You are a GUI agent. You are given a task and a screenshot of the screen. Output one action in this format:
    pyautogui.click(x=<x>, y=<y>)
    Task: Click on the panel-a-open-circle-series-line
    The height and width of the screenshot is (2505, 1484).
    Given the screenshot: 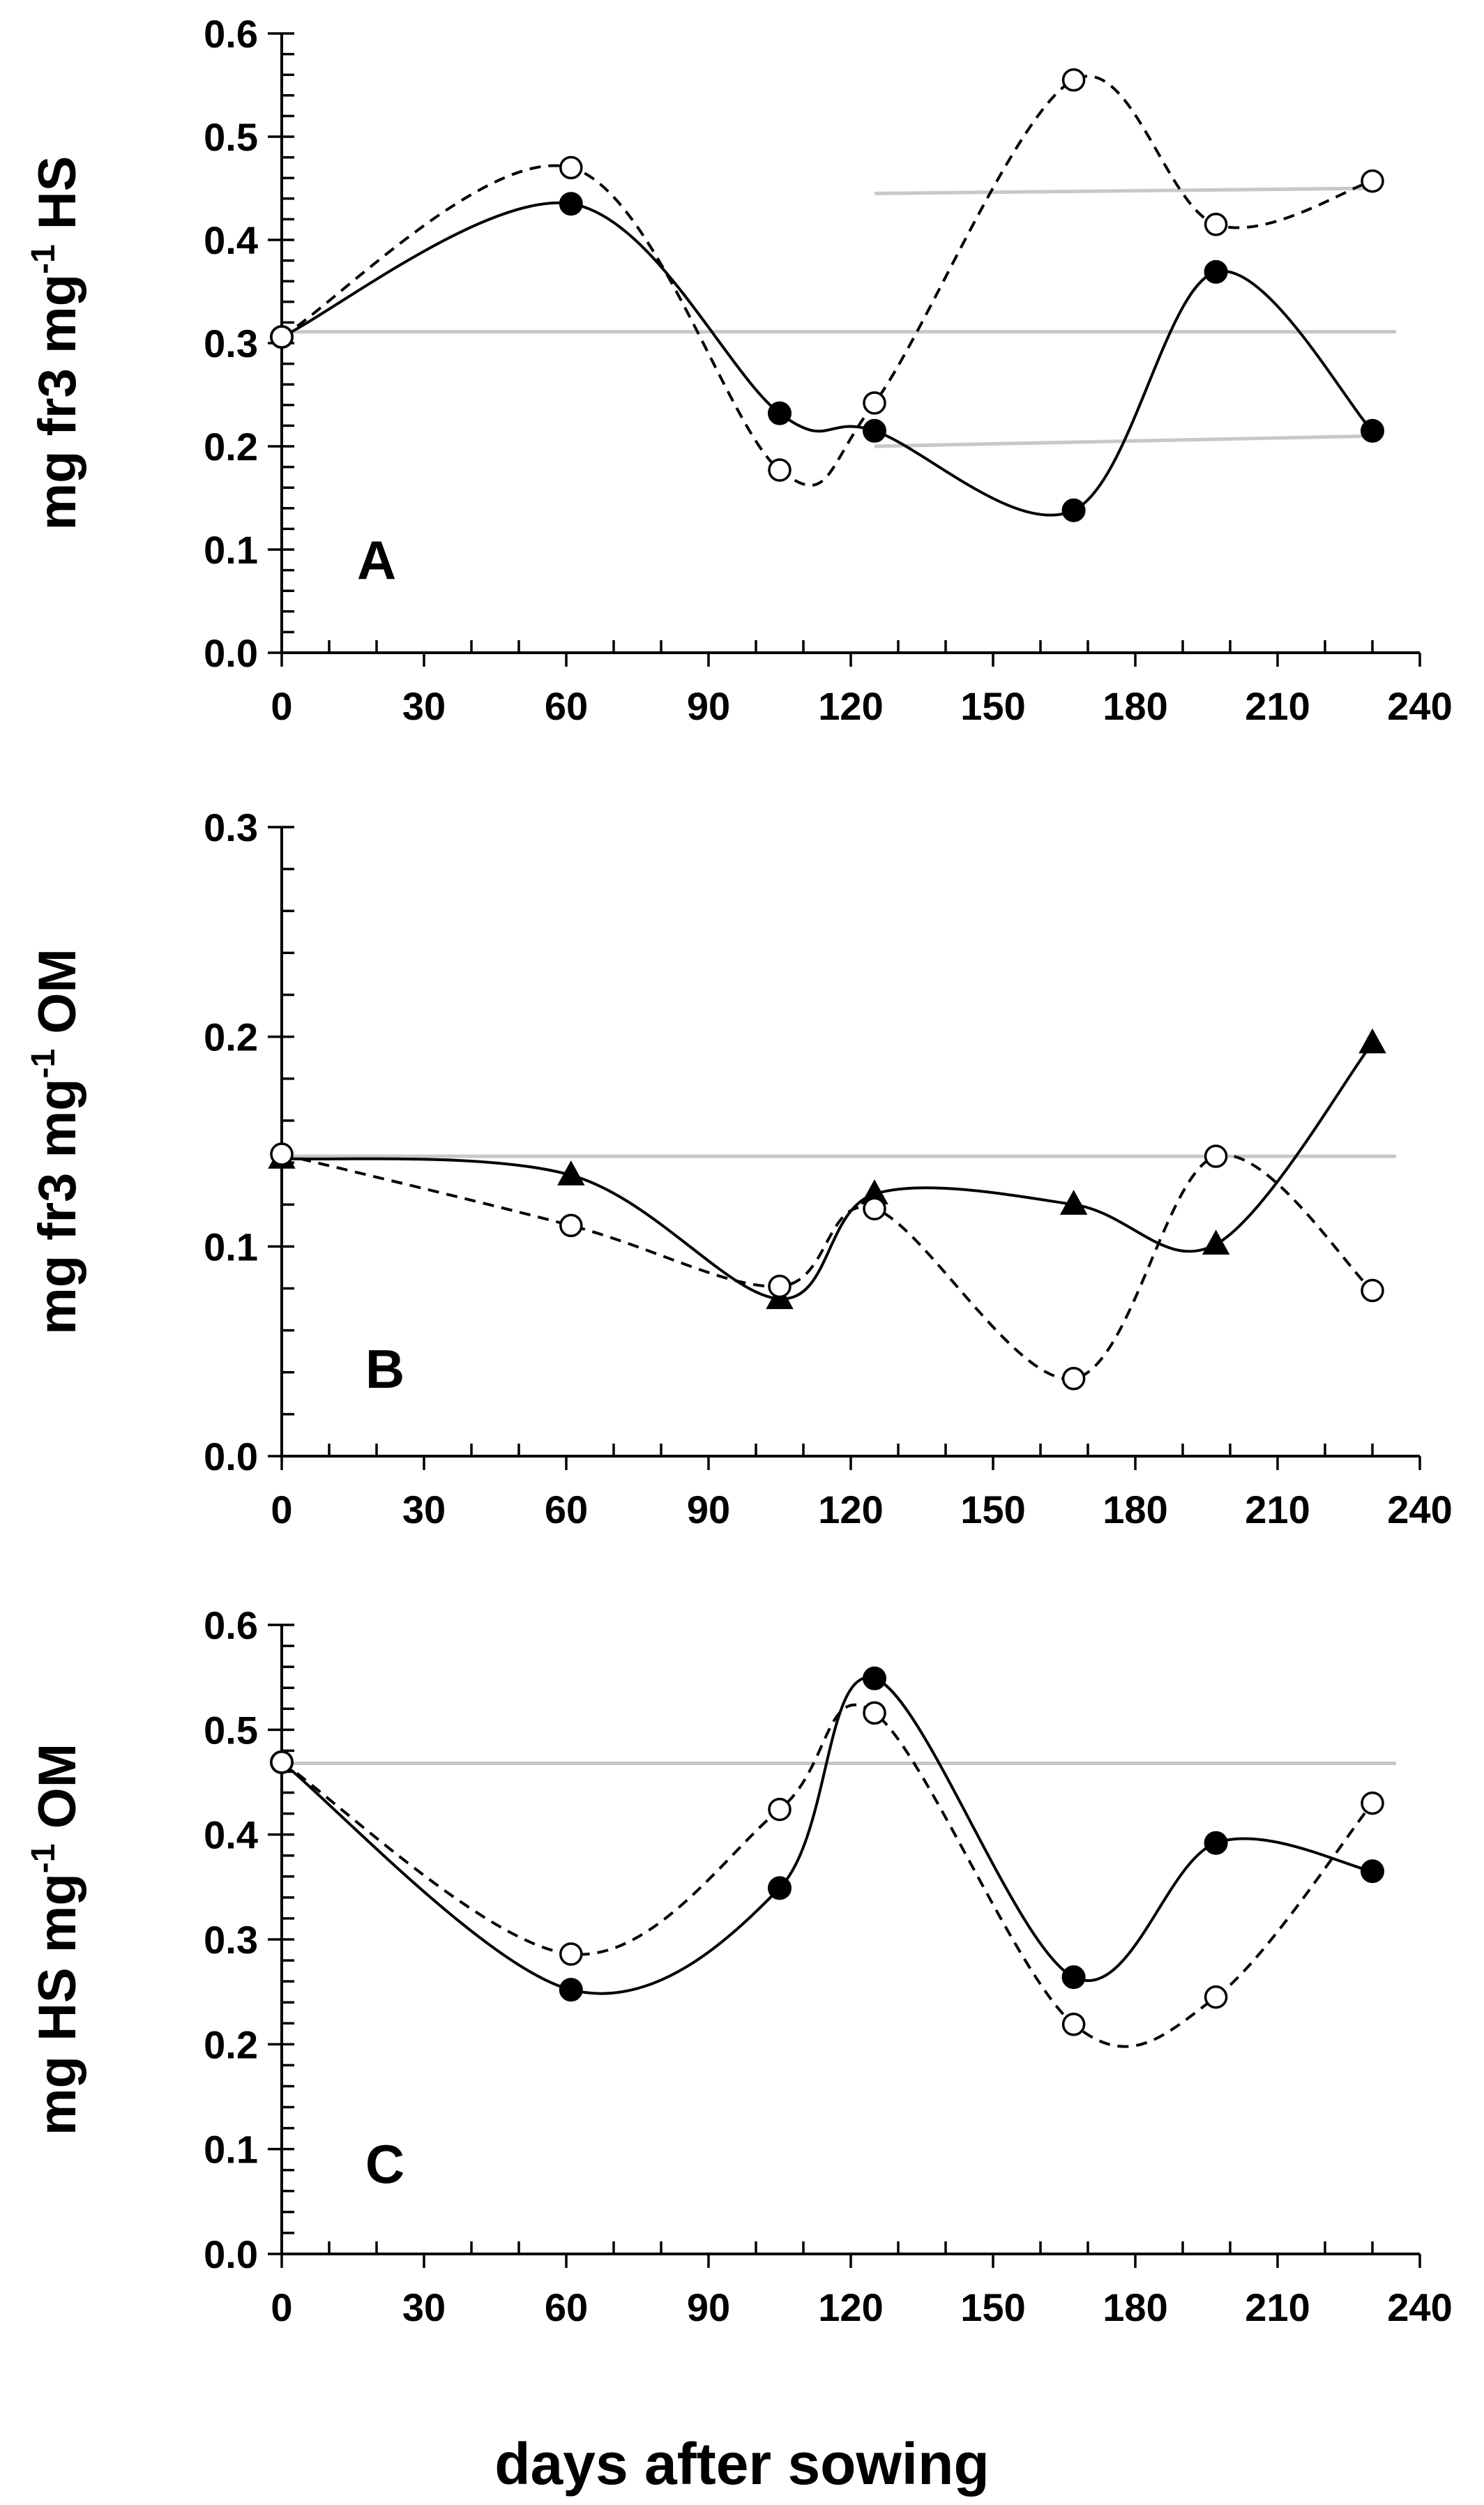 What is the action you would take?
    pyautogui.click(x=826, y=281)
    